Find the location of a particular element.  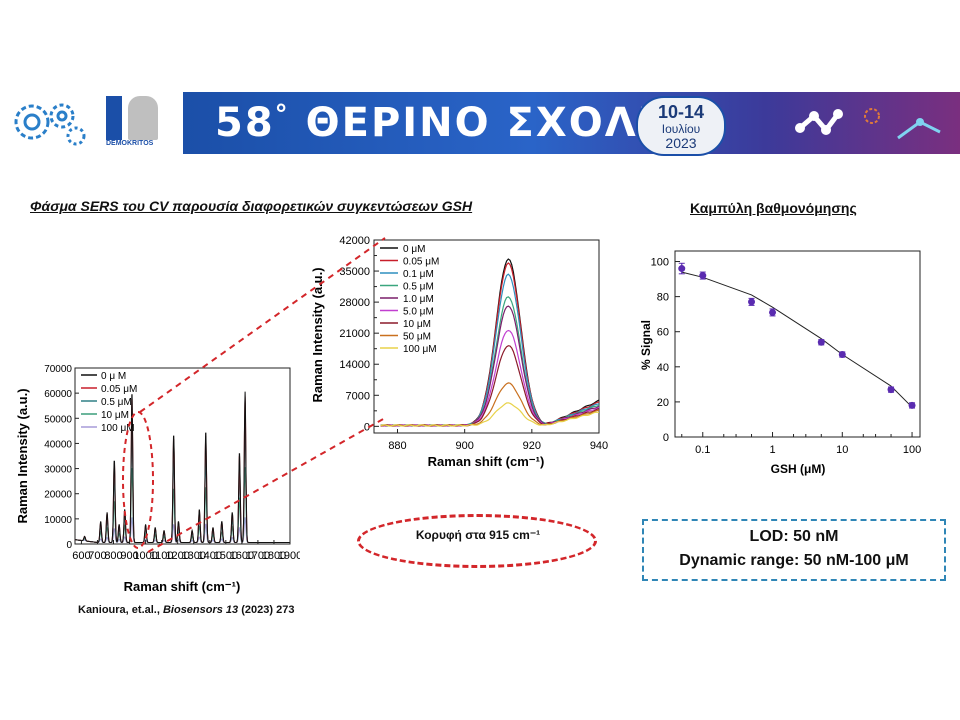

x-axis-label: GSH (μM) is located at coordinates (798, 469).